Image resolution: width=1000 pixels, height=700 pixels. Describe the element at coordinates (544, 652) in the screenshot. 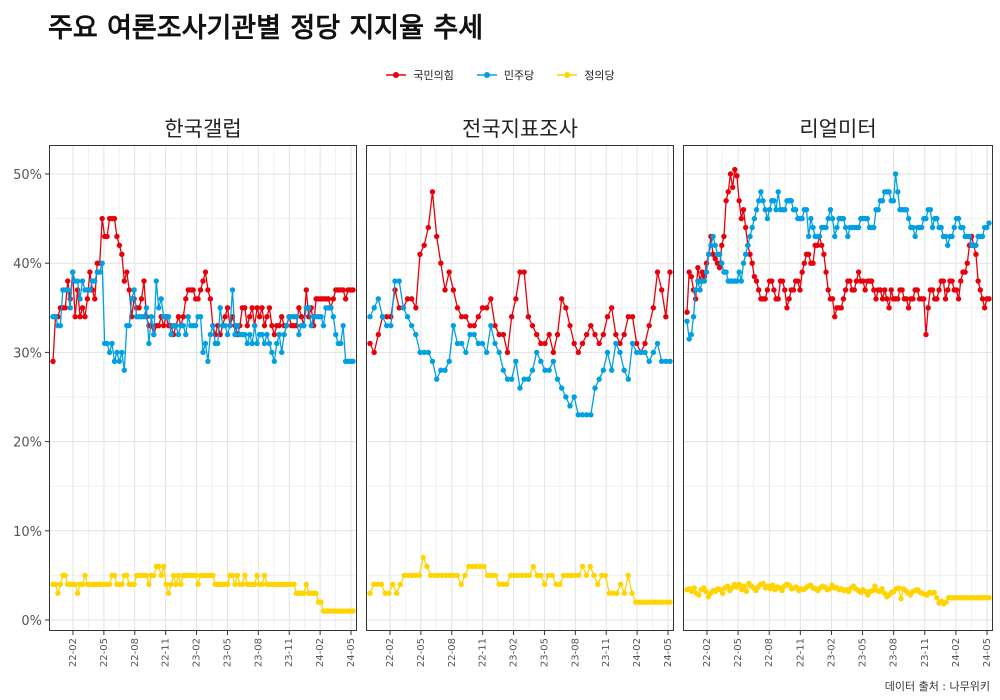

I see `x-tick-label: 23-05` at that location.